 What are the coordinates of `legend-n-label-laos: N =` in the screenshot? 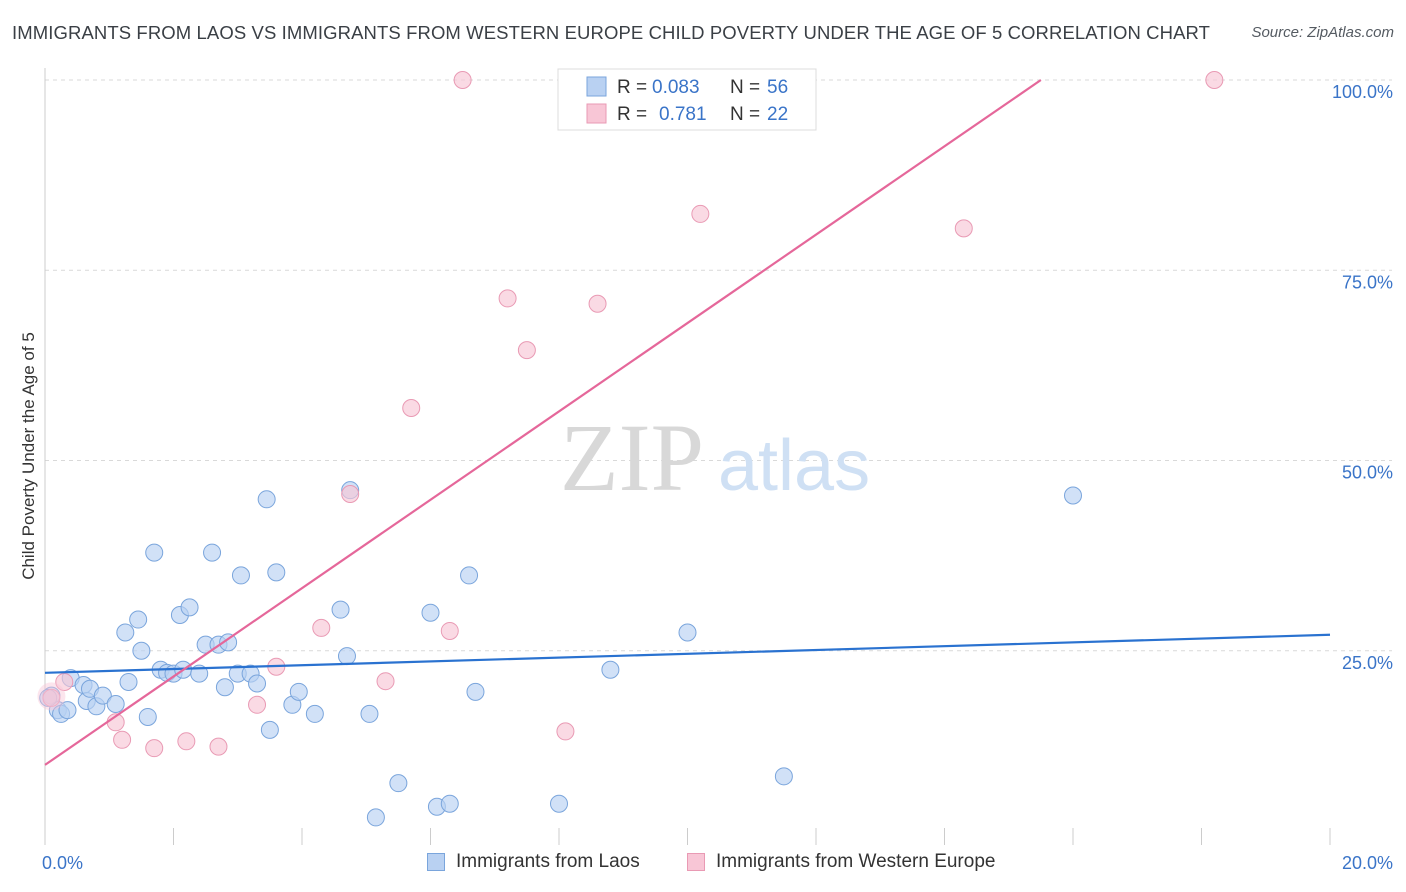 It's located at (745, 87).